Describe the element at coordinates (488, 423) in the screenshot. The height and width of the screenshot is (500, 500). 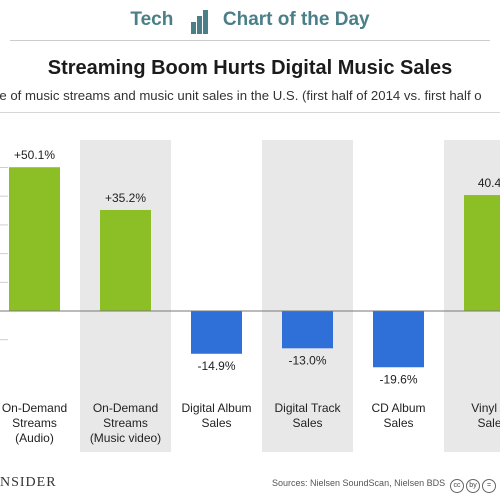
I see `category-label: Sale` at that location.